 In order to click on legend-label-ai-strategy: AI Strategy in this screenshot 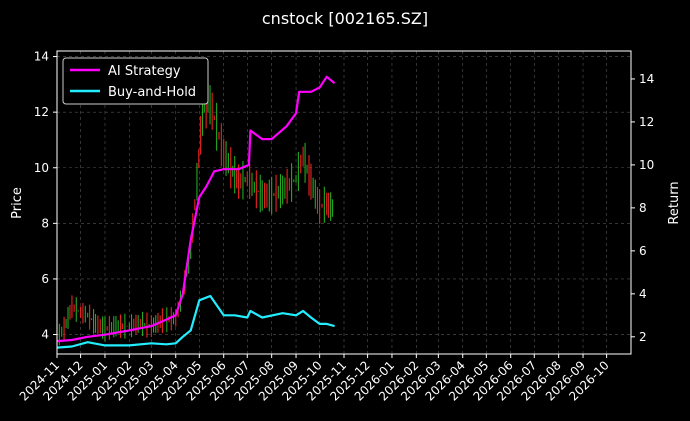, I will do `click(144, 71)`.